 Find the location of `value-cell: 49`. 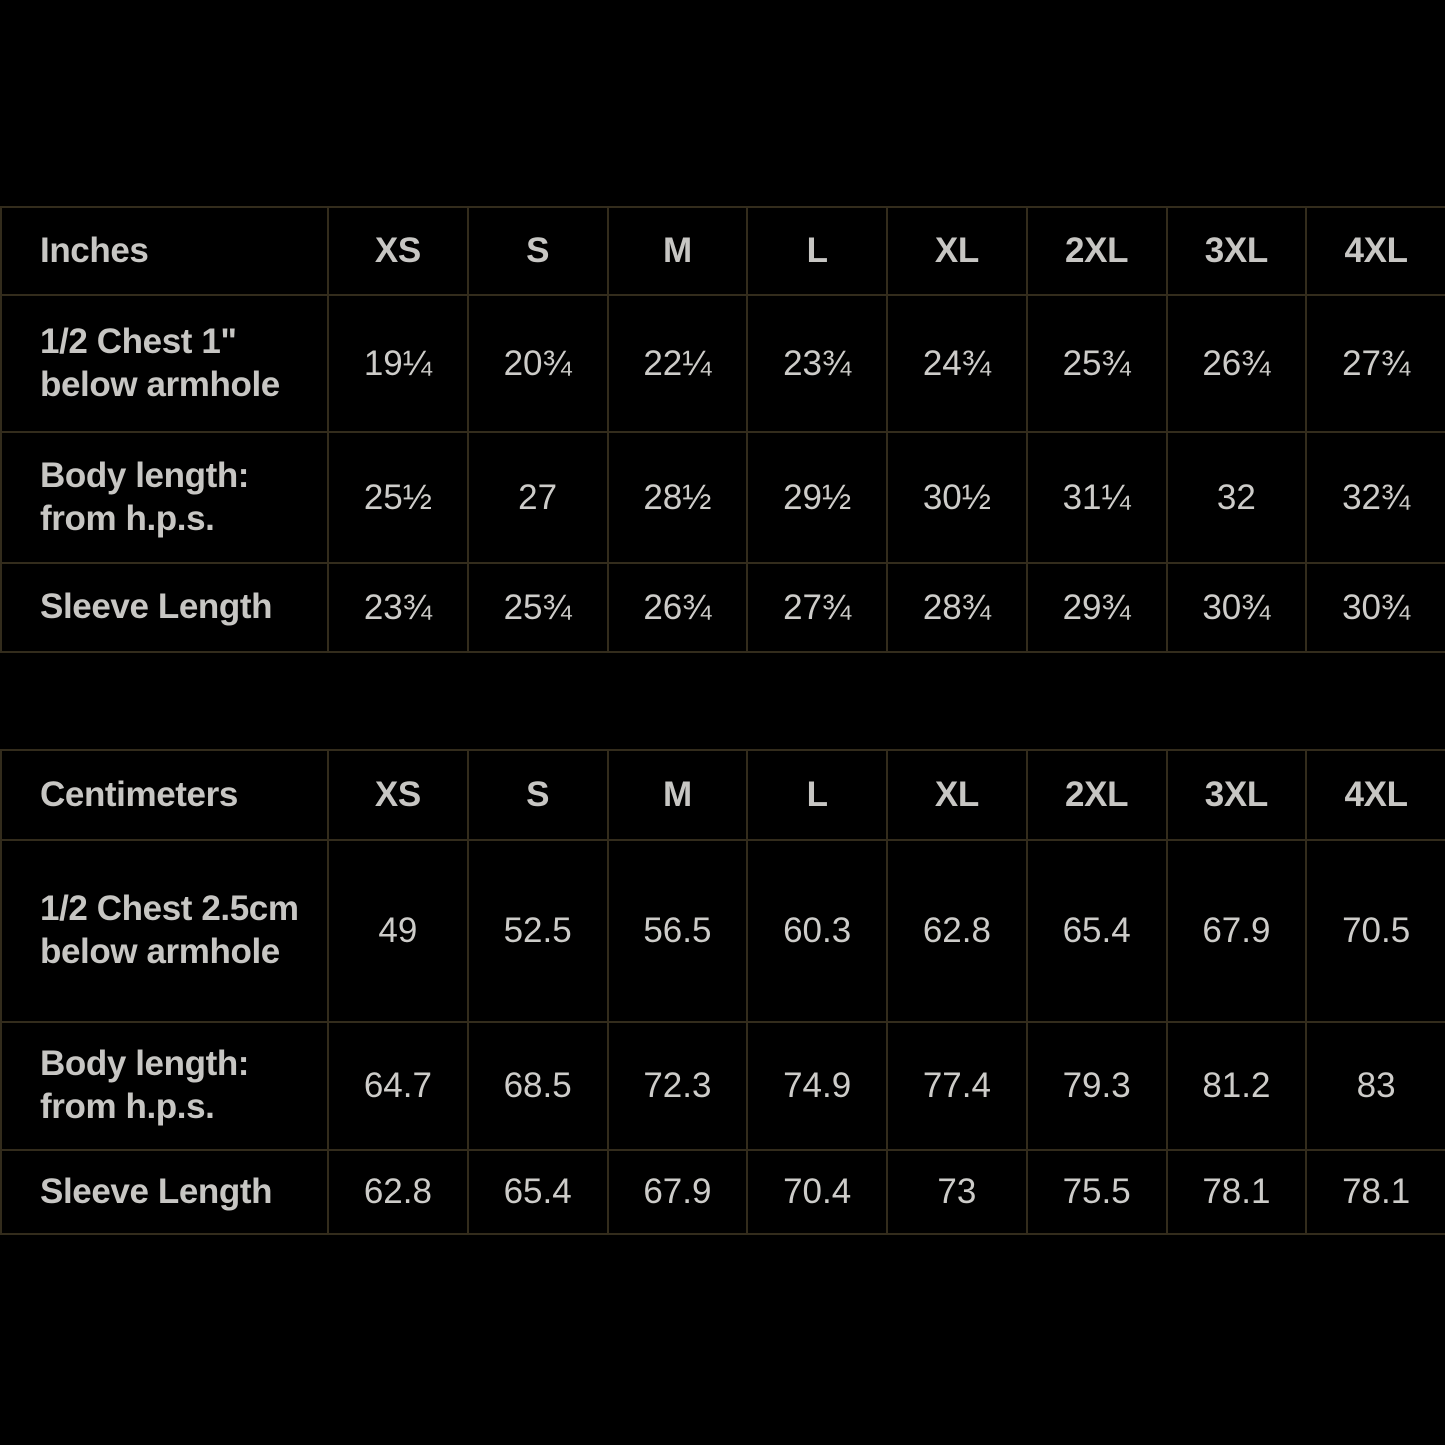

value-cell: 49 is located at coordinates (398, 931).